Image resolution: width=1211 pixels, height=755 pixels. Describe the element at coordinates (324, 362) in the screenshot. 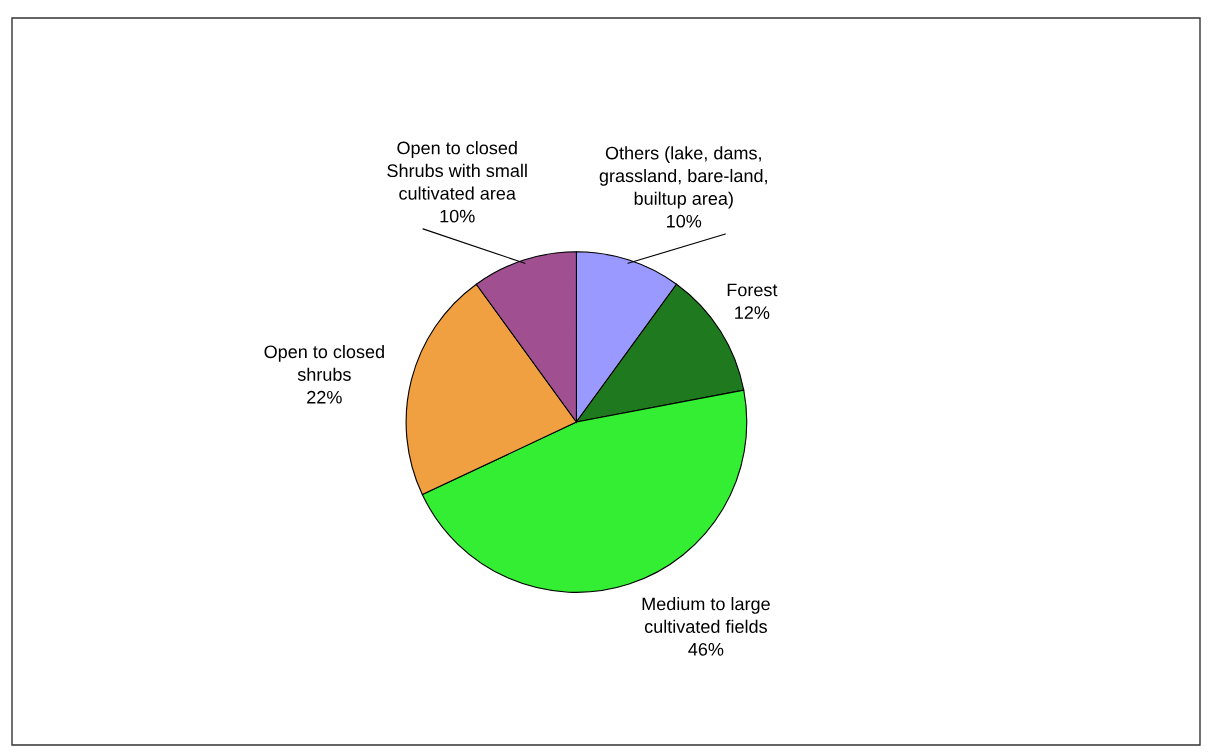

I see `slice-label: Open to closed shrubs` at that location.